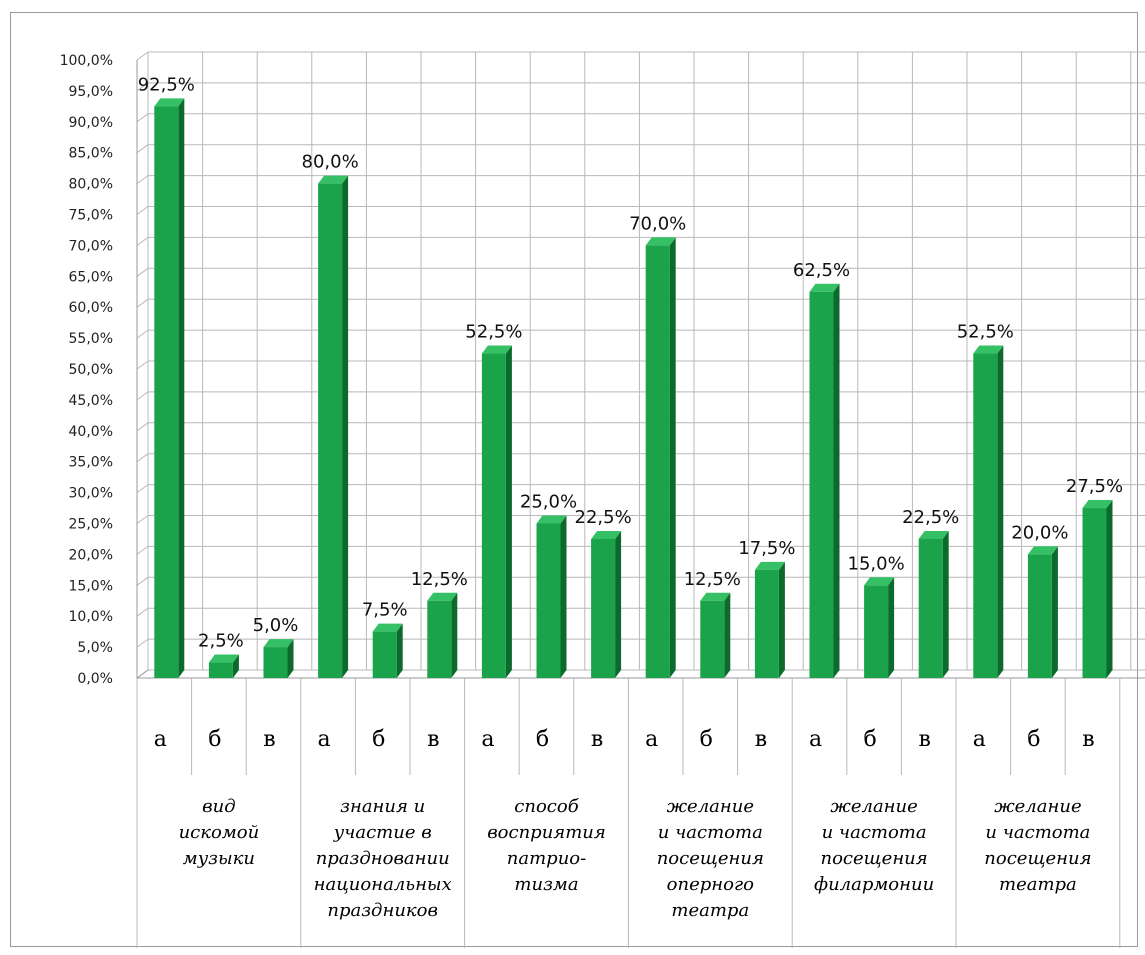 The height and width of the screenshot is (955, 1145). What do you see at coordinates (166, 84) in the screenshot?
I see `data-label: 92,5%` at bounding box center [166, 84].